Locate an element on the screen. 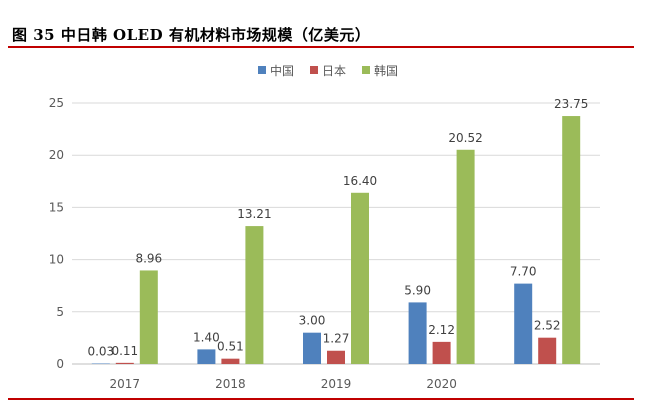 The width and height of the screenshot is (659, 404). data-label: 8.96 is located at coordinates (148, 258).